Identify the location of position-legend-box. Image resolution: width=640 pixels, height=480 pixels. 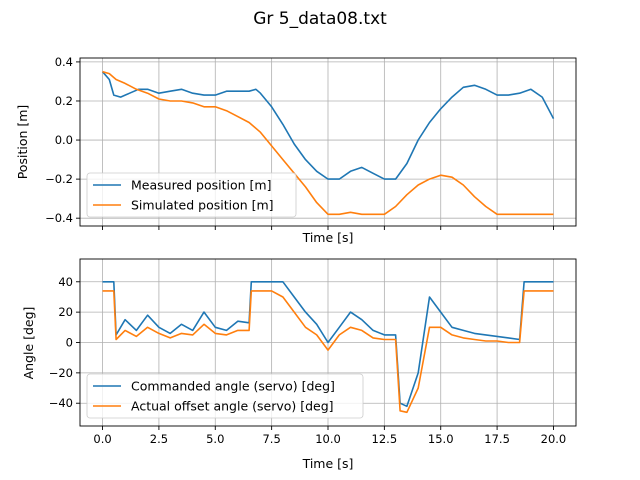
(191, 195).